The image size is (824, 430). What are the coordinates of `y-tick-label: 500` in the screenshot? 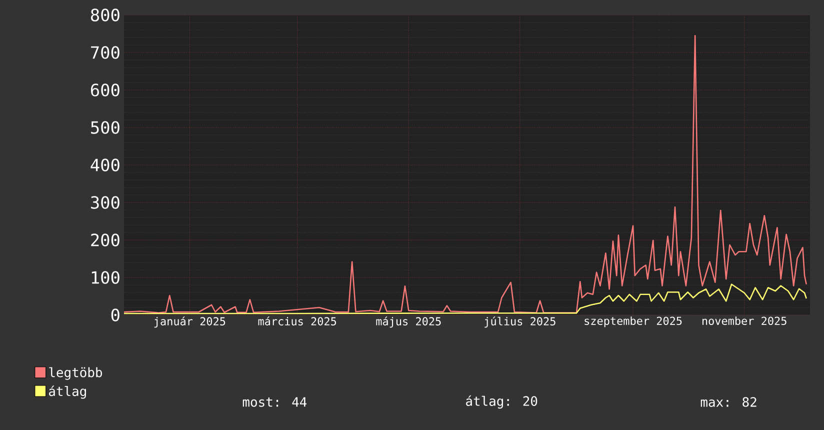 It's located at (105, 127).